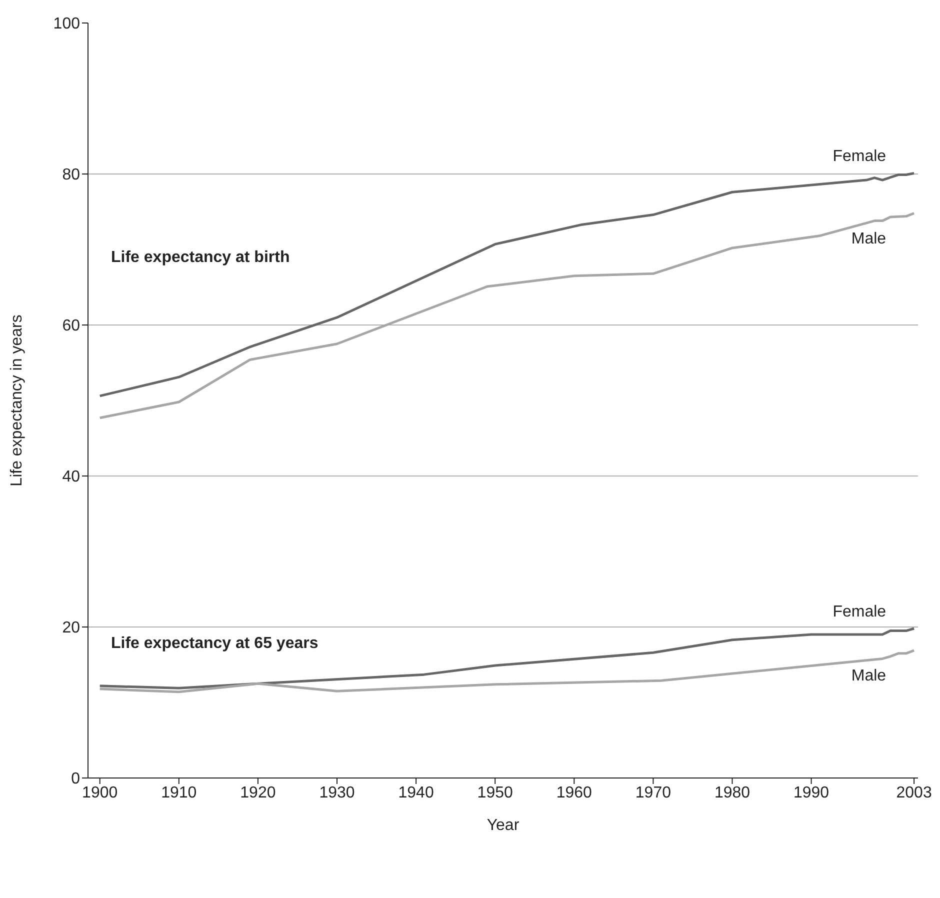  Describe the element at coordinates (66, 24) in the screenshot. I see `y-tick-label: 100` at that location.